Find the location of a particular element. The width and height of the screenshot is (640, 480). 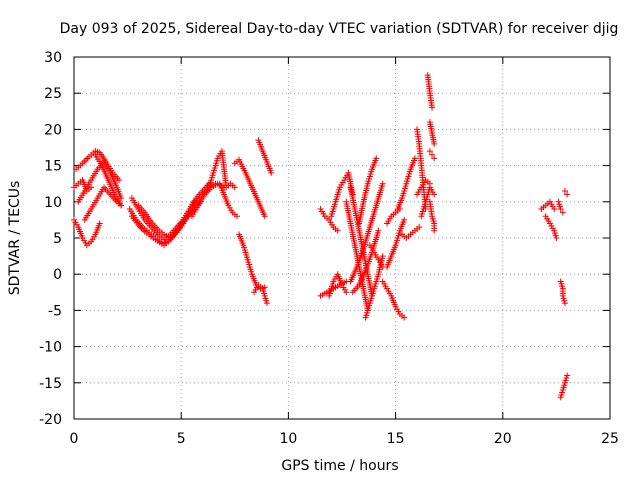

y-tick-label: 15 is located at coordinates (53, 167).